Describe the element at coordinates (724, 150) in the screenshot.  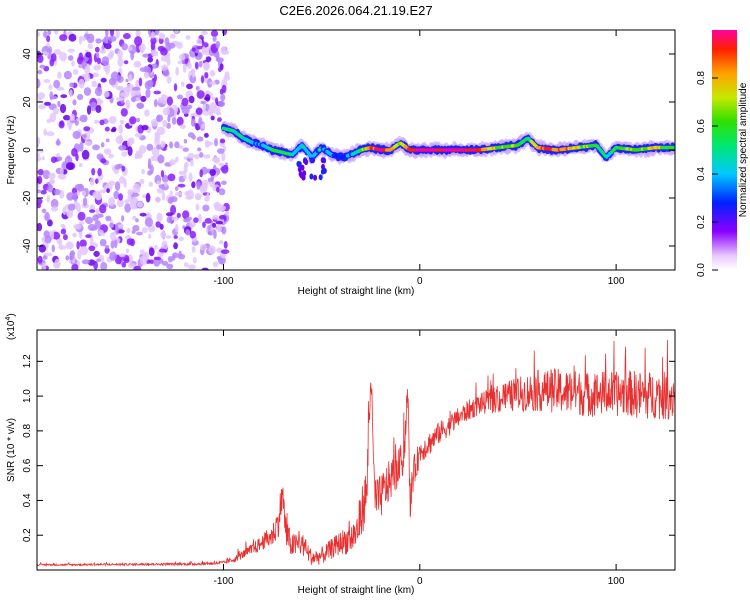
I see `colorbar-gradient` at that location.